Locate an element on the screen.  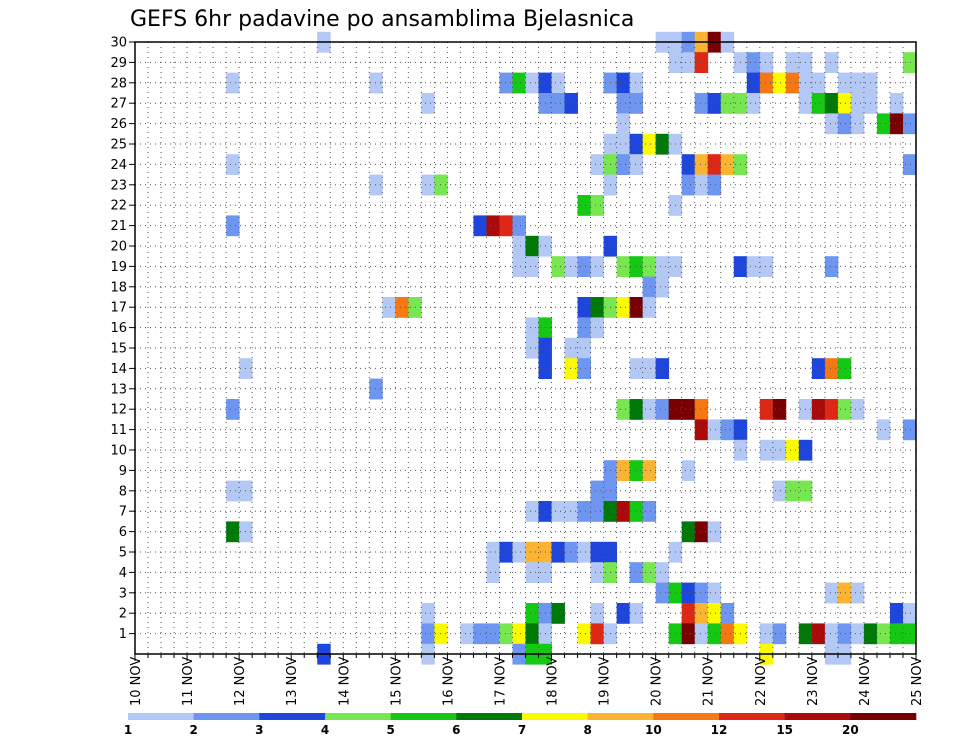
x-tick-label: 21 NOV is located at coordinates (709, 681).